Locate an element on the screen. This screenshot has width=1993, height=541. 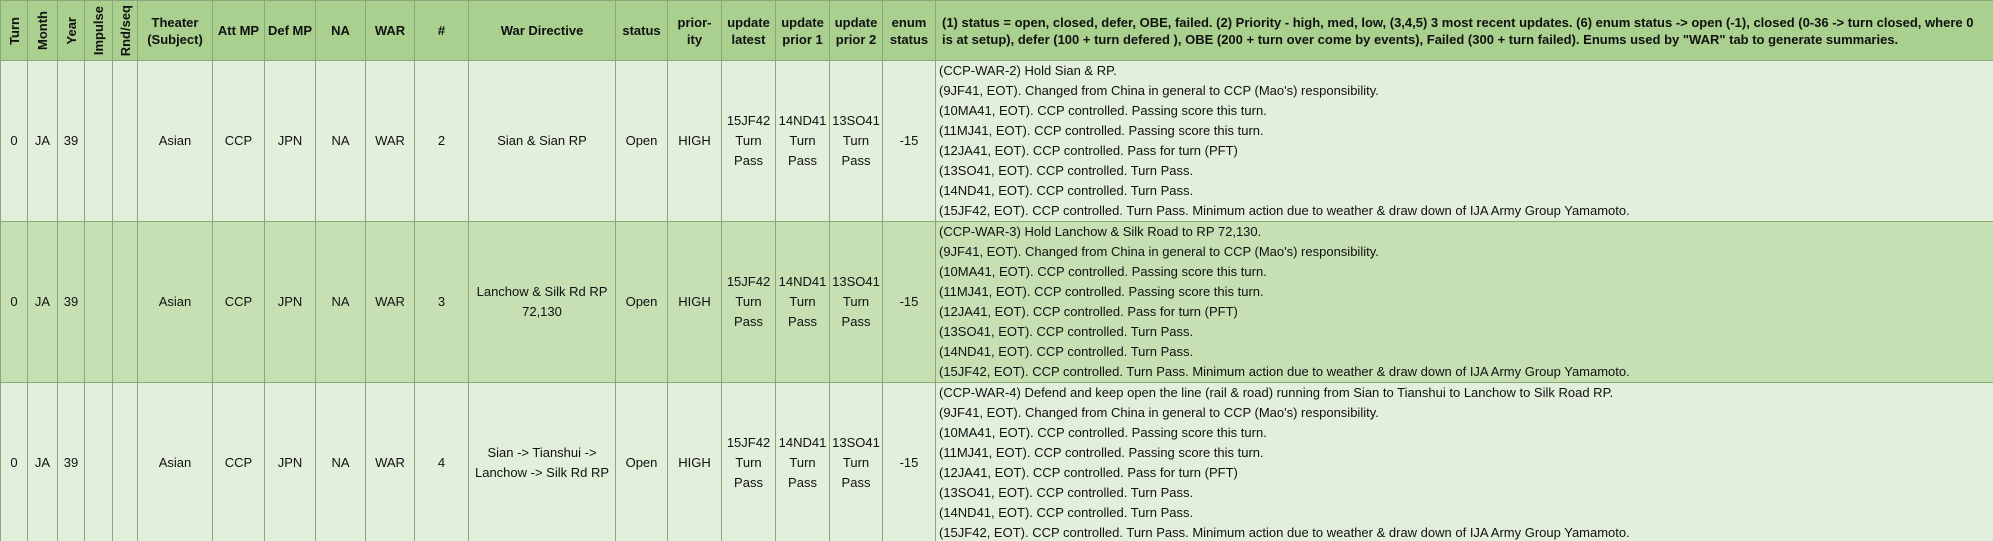
header-cell: Def MP is located at coordinates (290, 30).